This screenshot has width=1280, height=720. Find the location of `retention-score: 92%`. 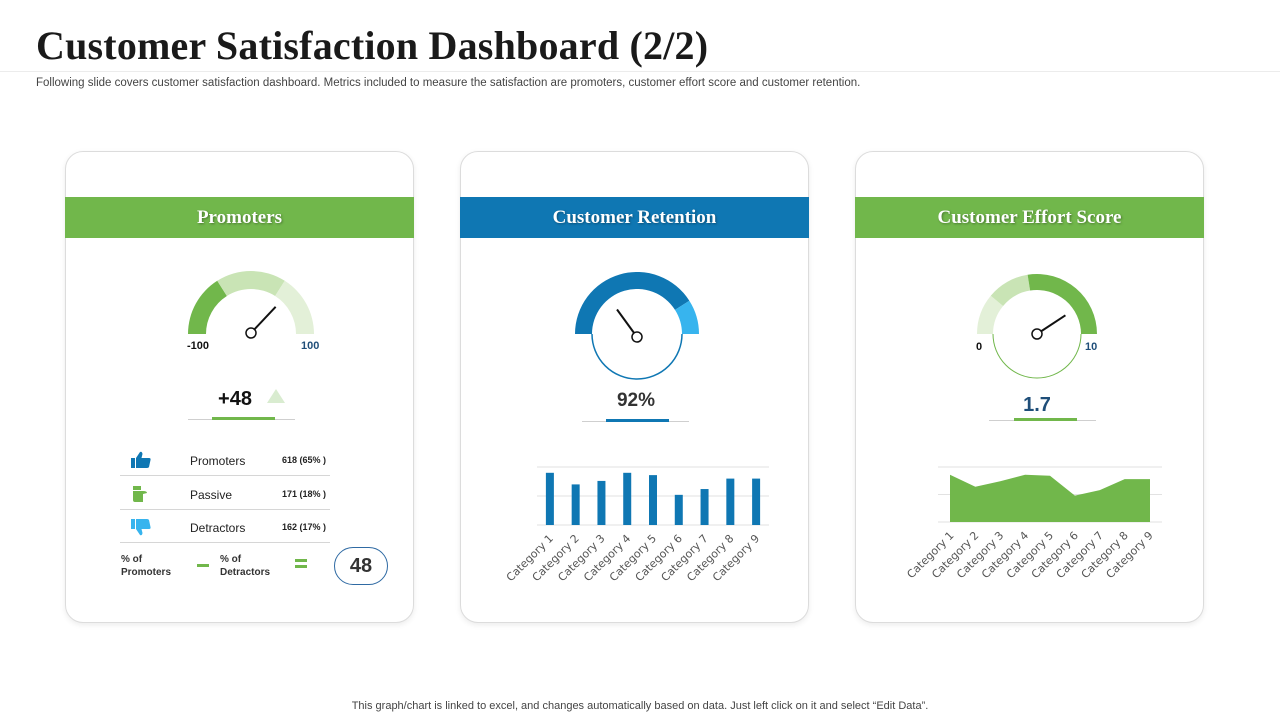

retention-score: 92% is located at coordinates (636, 400).